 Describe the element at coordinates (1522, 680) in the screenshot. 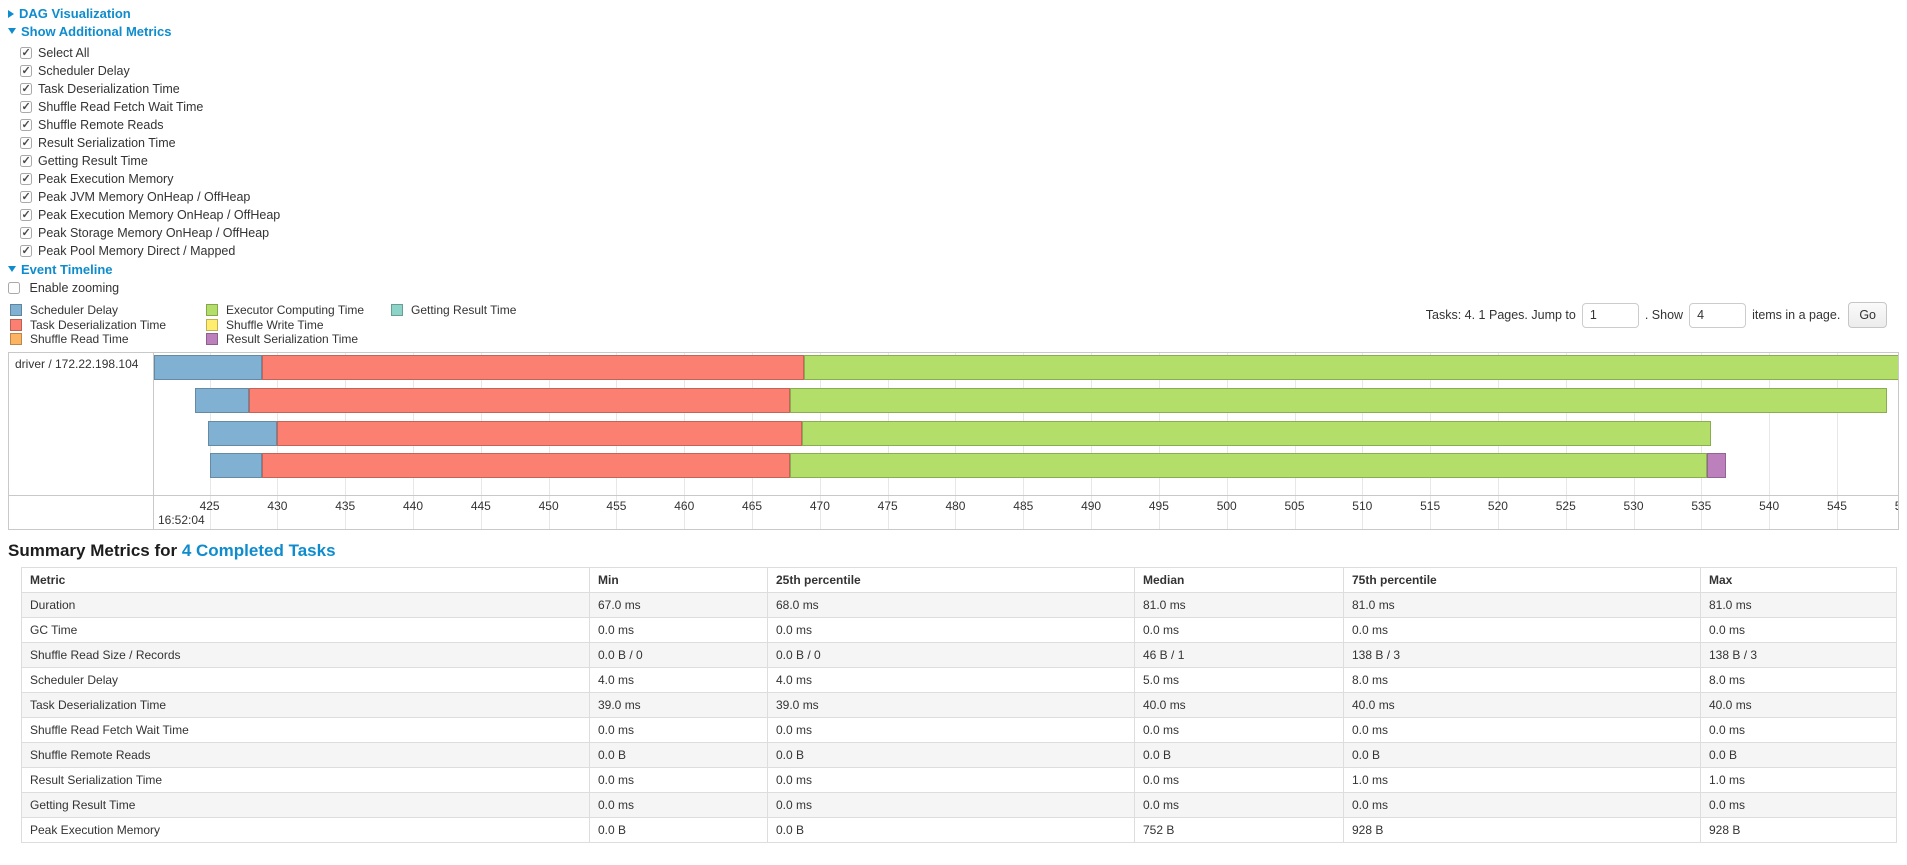

I see `table-cell: 8.0 ms` at that location.